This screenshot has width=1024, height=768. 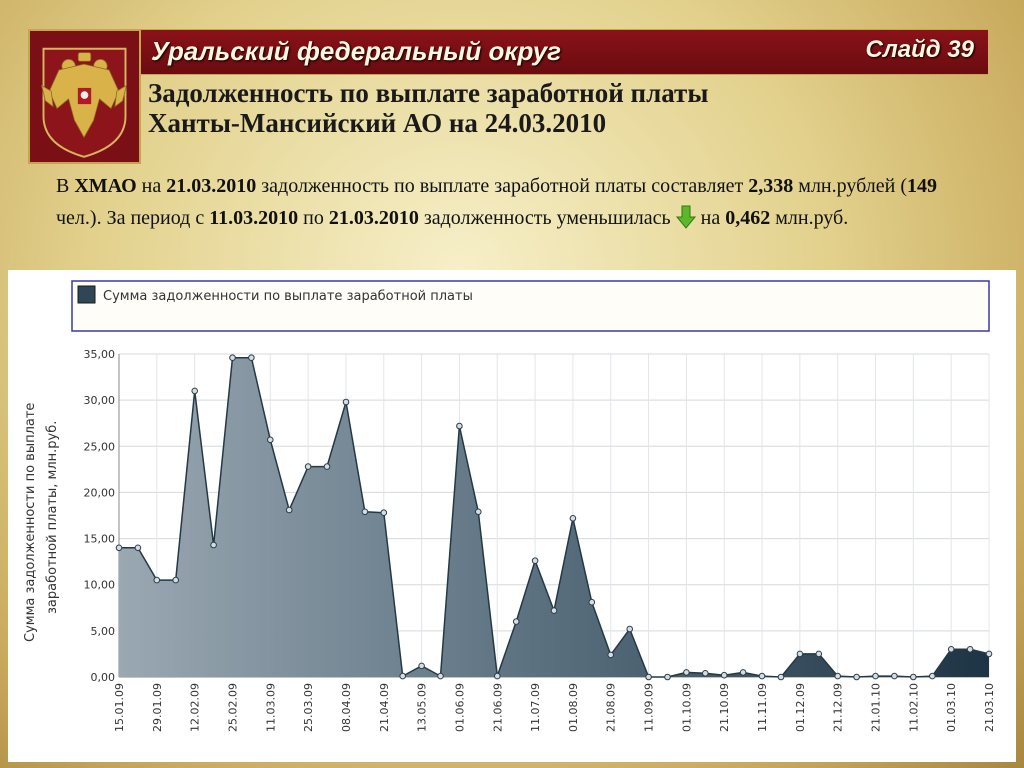 What do you see at coordinates (84, 96) in the screenshot?
I see `coat-of-arms-emblem` at bounding box center [84, 96].